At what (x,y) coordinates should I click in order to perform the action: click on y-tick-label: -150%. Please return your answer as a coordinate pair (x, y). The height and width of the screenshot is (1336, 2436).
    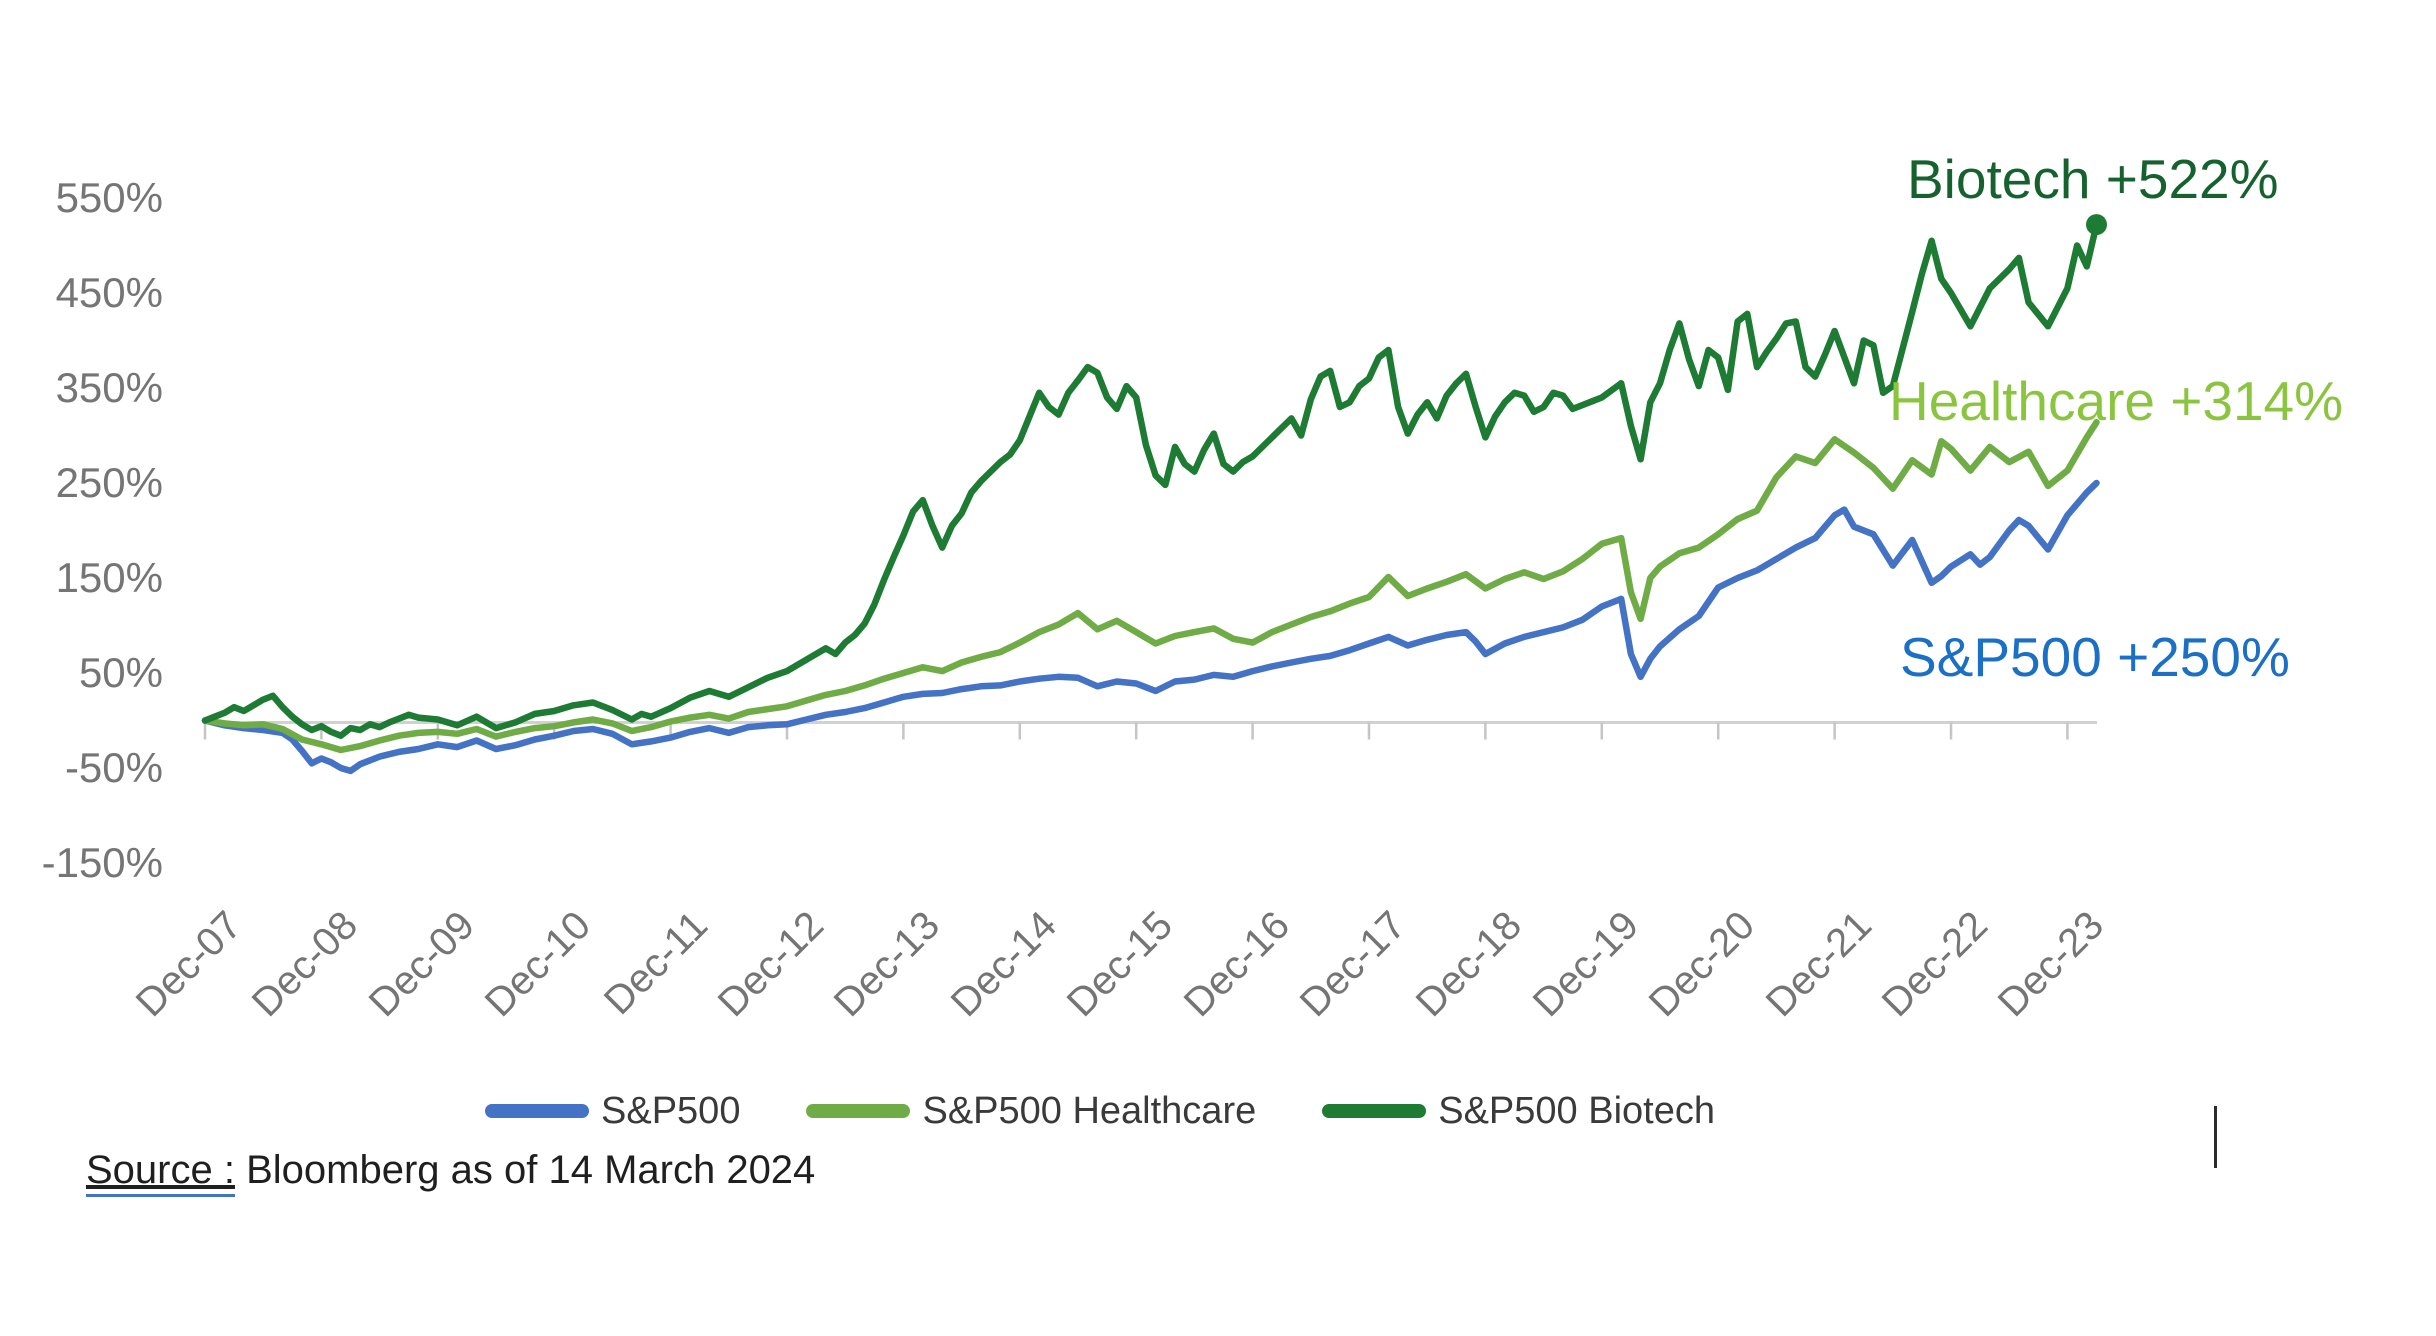
    Looking at the image, I should click on (102, 862).